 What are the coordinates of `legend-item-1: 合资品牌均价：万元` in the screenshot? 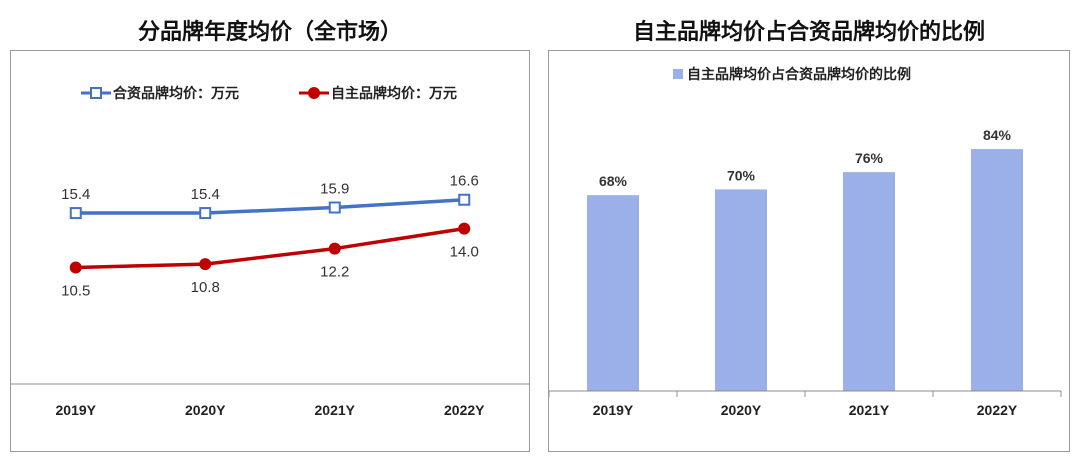 It's located at (160, 93).